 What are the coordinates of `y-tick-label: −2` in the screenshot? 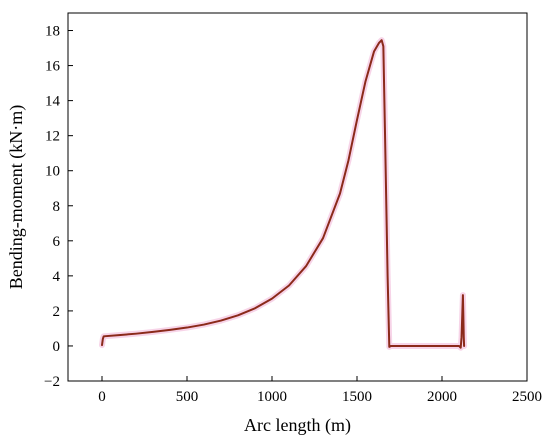 It's located at (52, 382).